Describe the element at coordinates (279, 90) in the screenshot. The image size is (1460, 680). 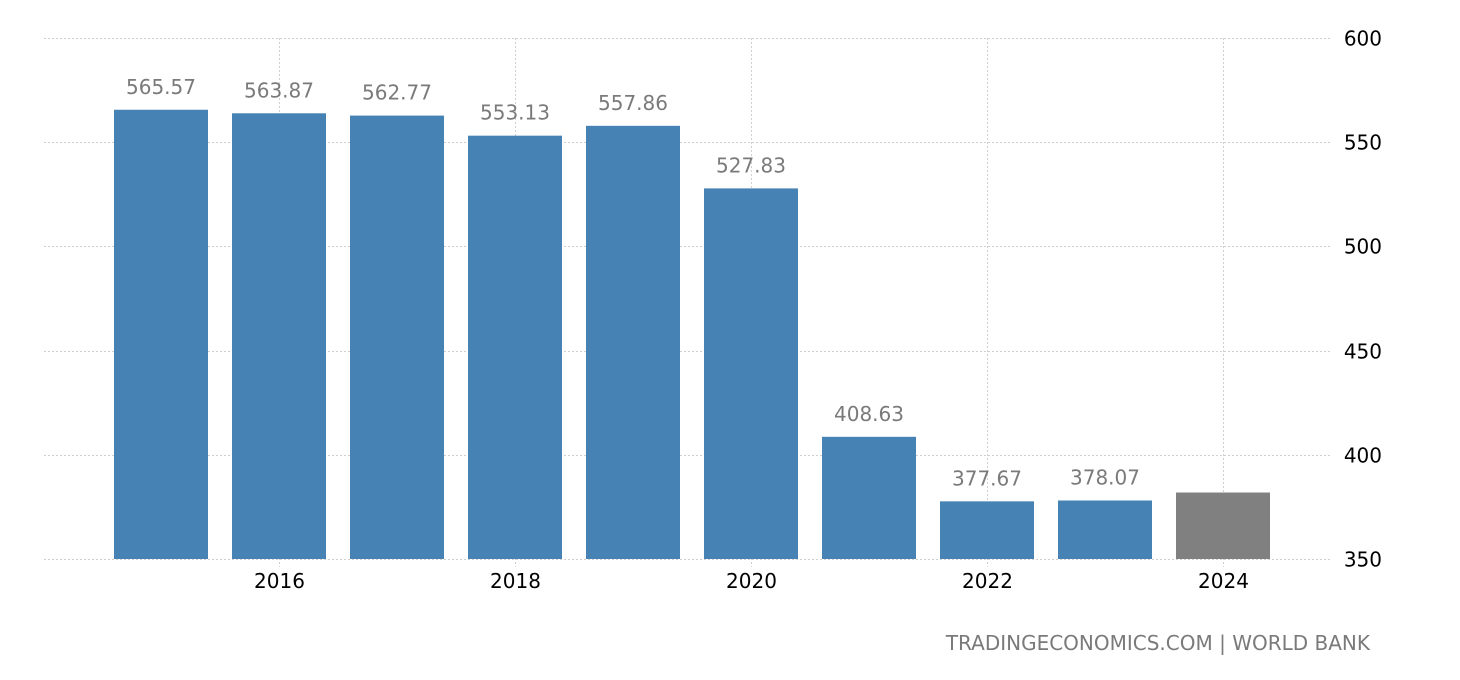
I see `data-label: 563.87` at that location.